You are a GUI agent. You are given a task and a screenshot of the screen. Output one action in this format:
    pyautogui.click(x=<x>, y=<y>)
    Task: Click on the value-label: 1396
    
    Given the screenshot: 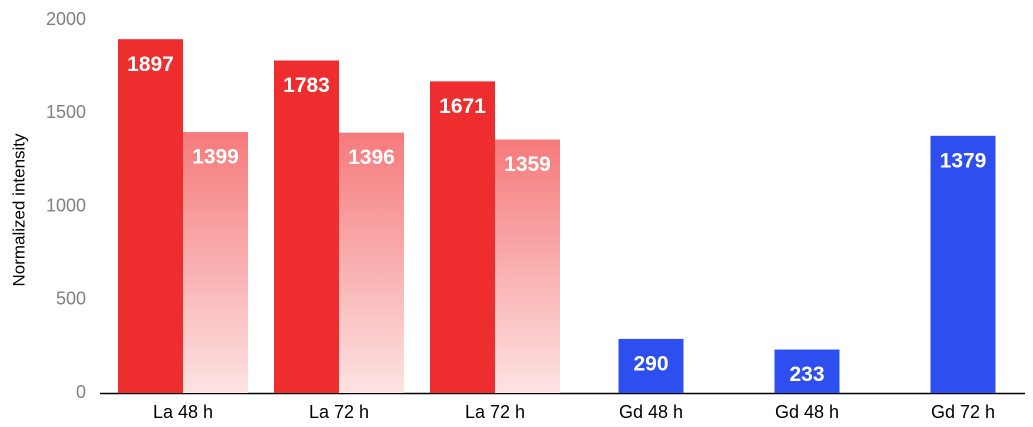 What is the action you would take?
    pyautogui.click(x=371, y=157)
    